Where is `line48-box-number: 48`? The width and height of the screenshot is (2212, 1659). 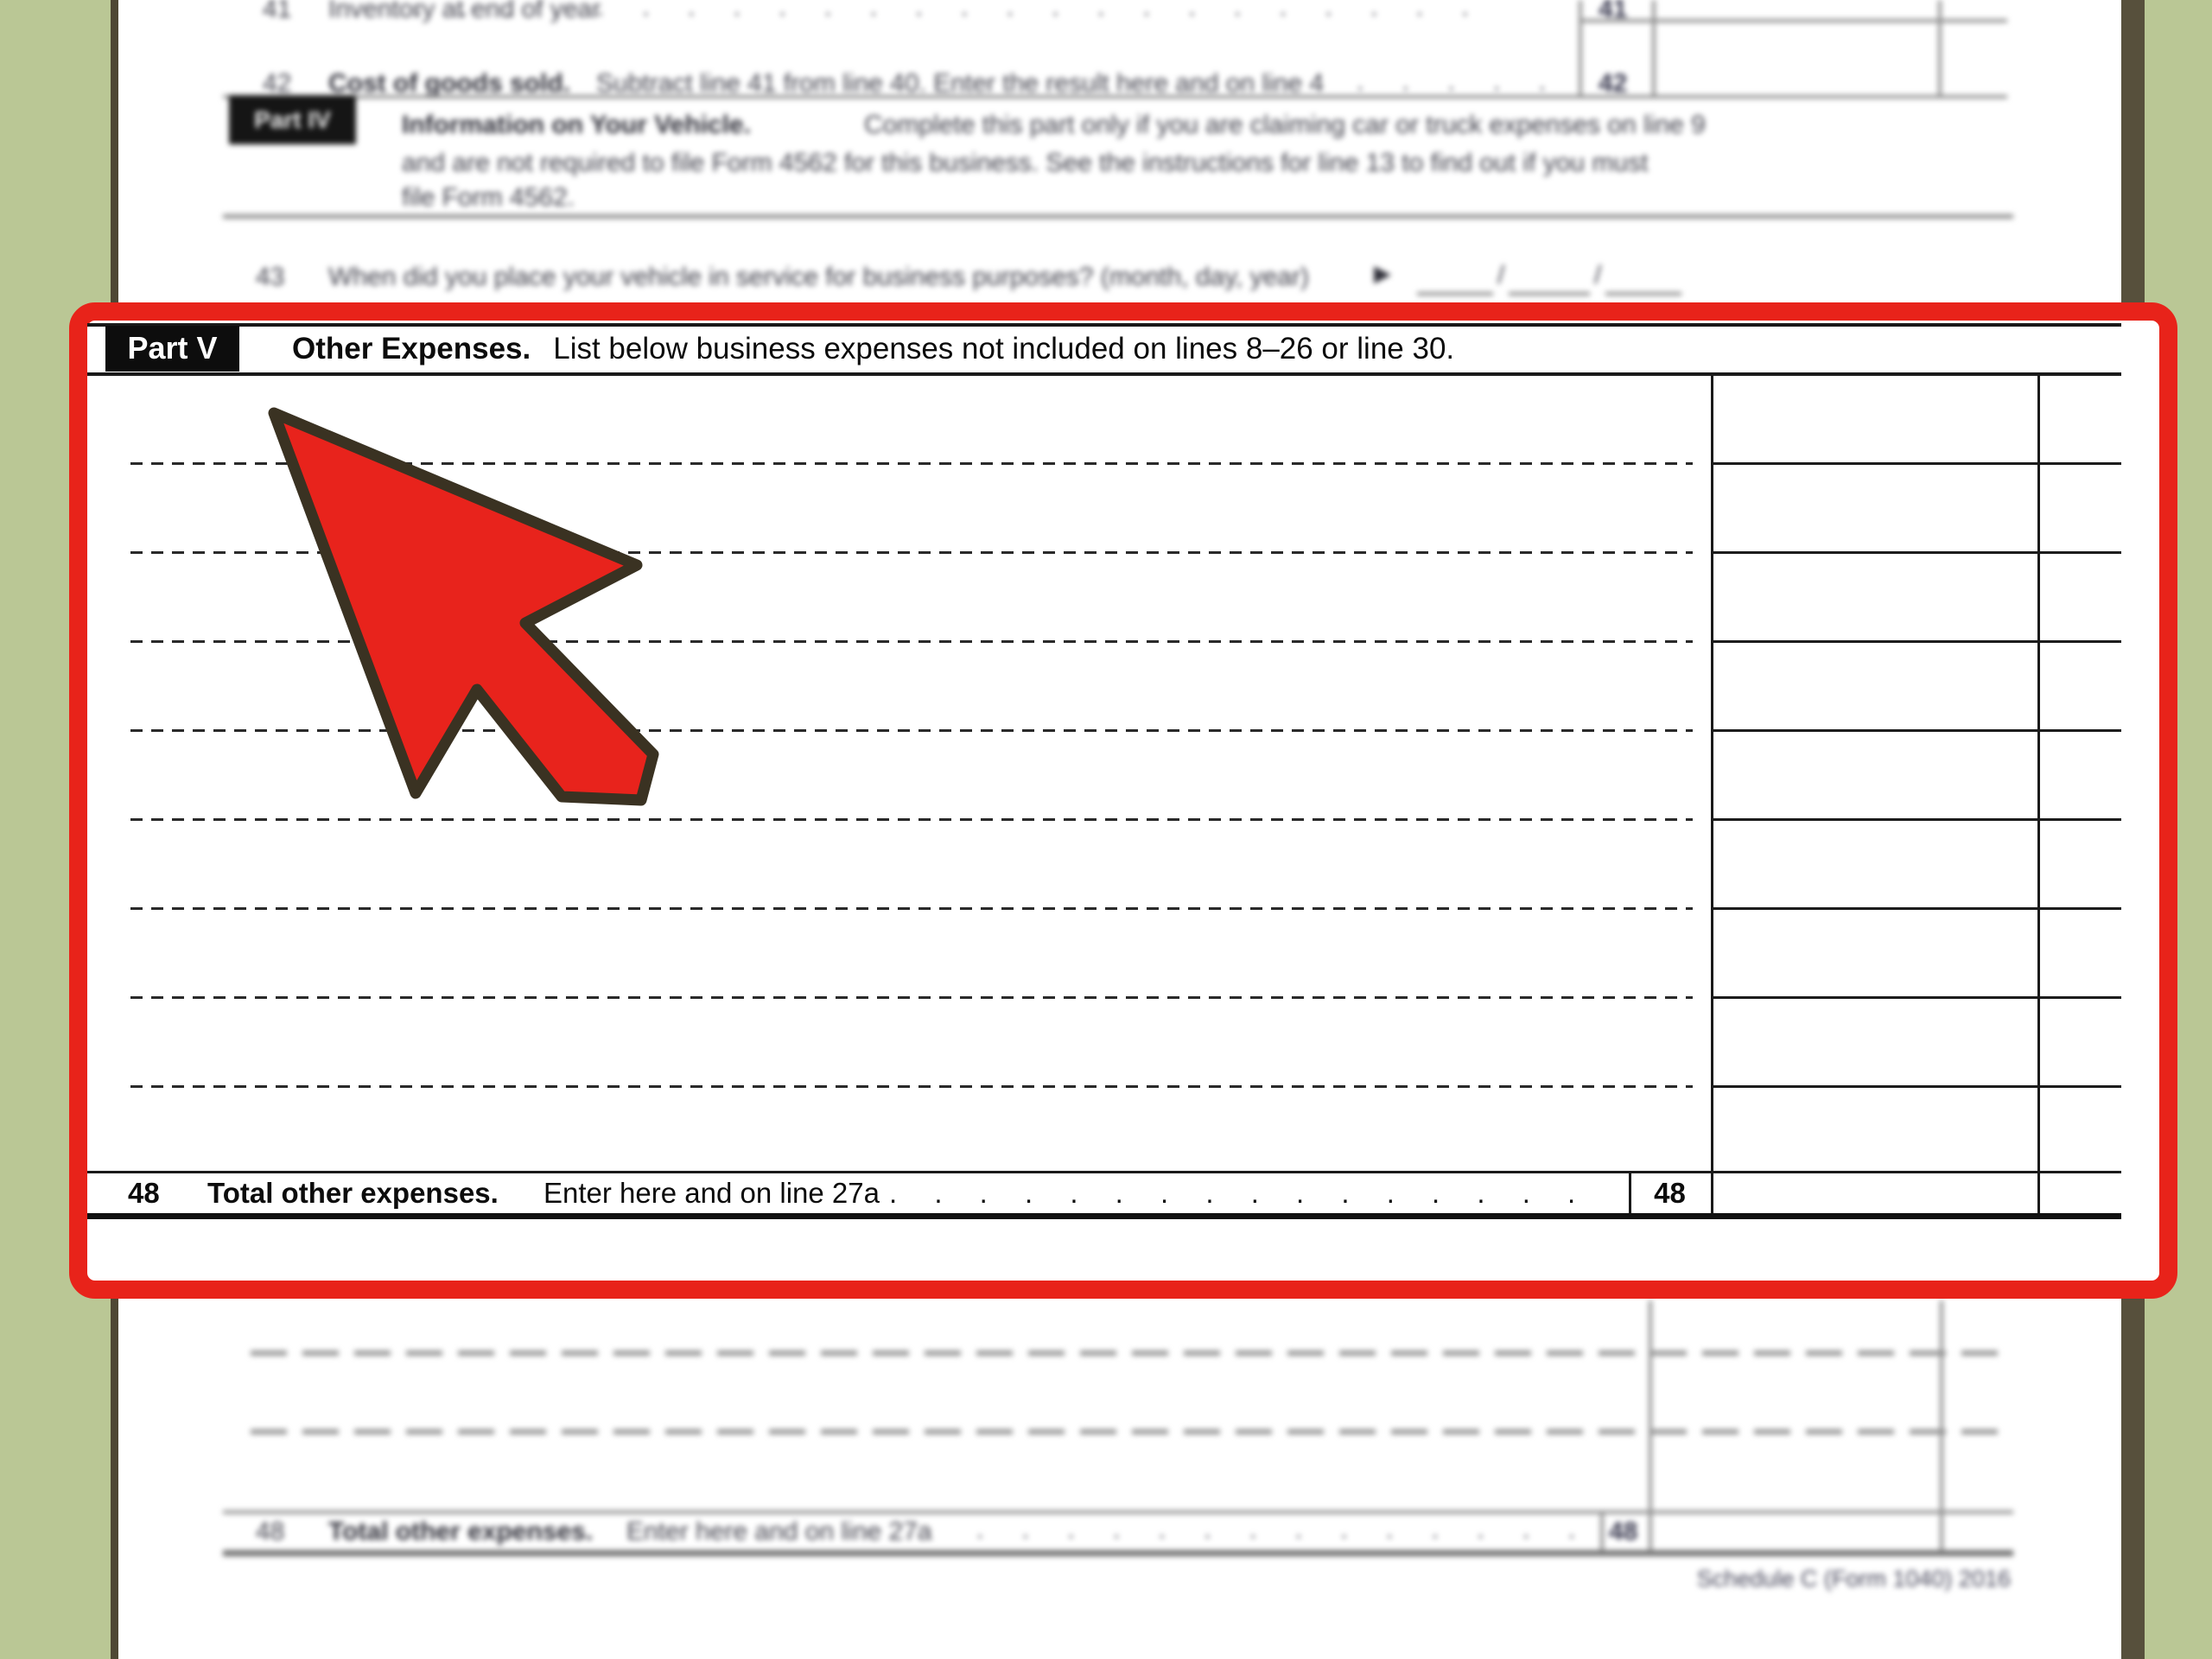
line48-box-number: 48 is located at coordinates (1623, 1531).